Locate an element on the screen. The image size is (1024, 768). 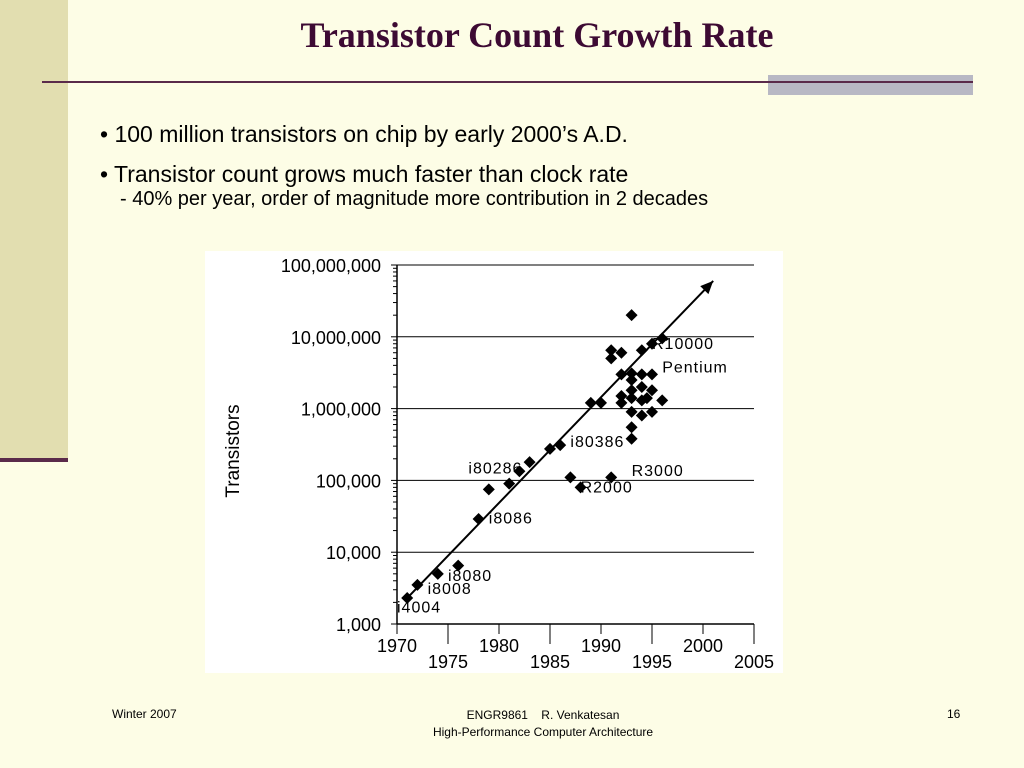
y-tick-label: 10,000,000 is located at coordinates (336, 338).